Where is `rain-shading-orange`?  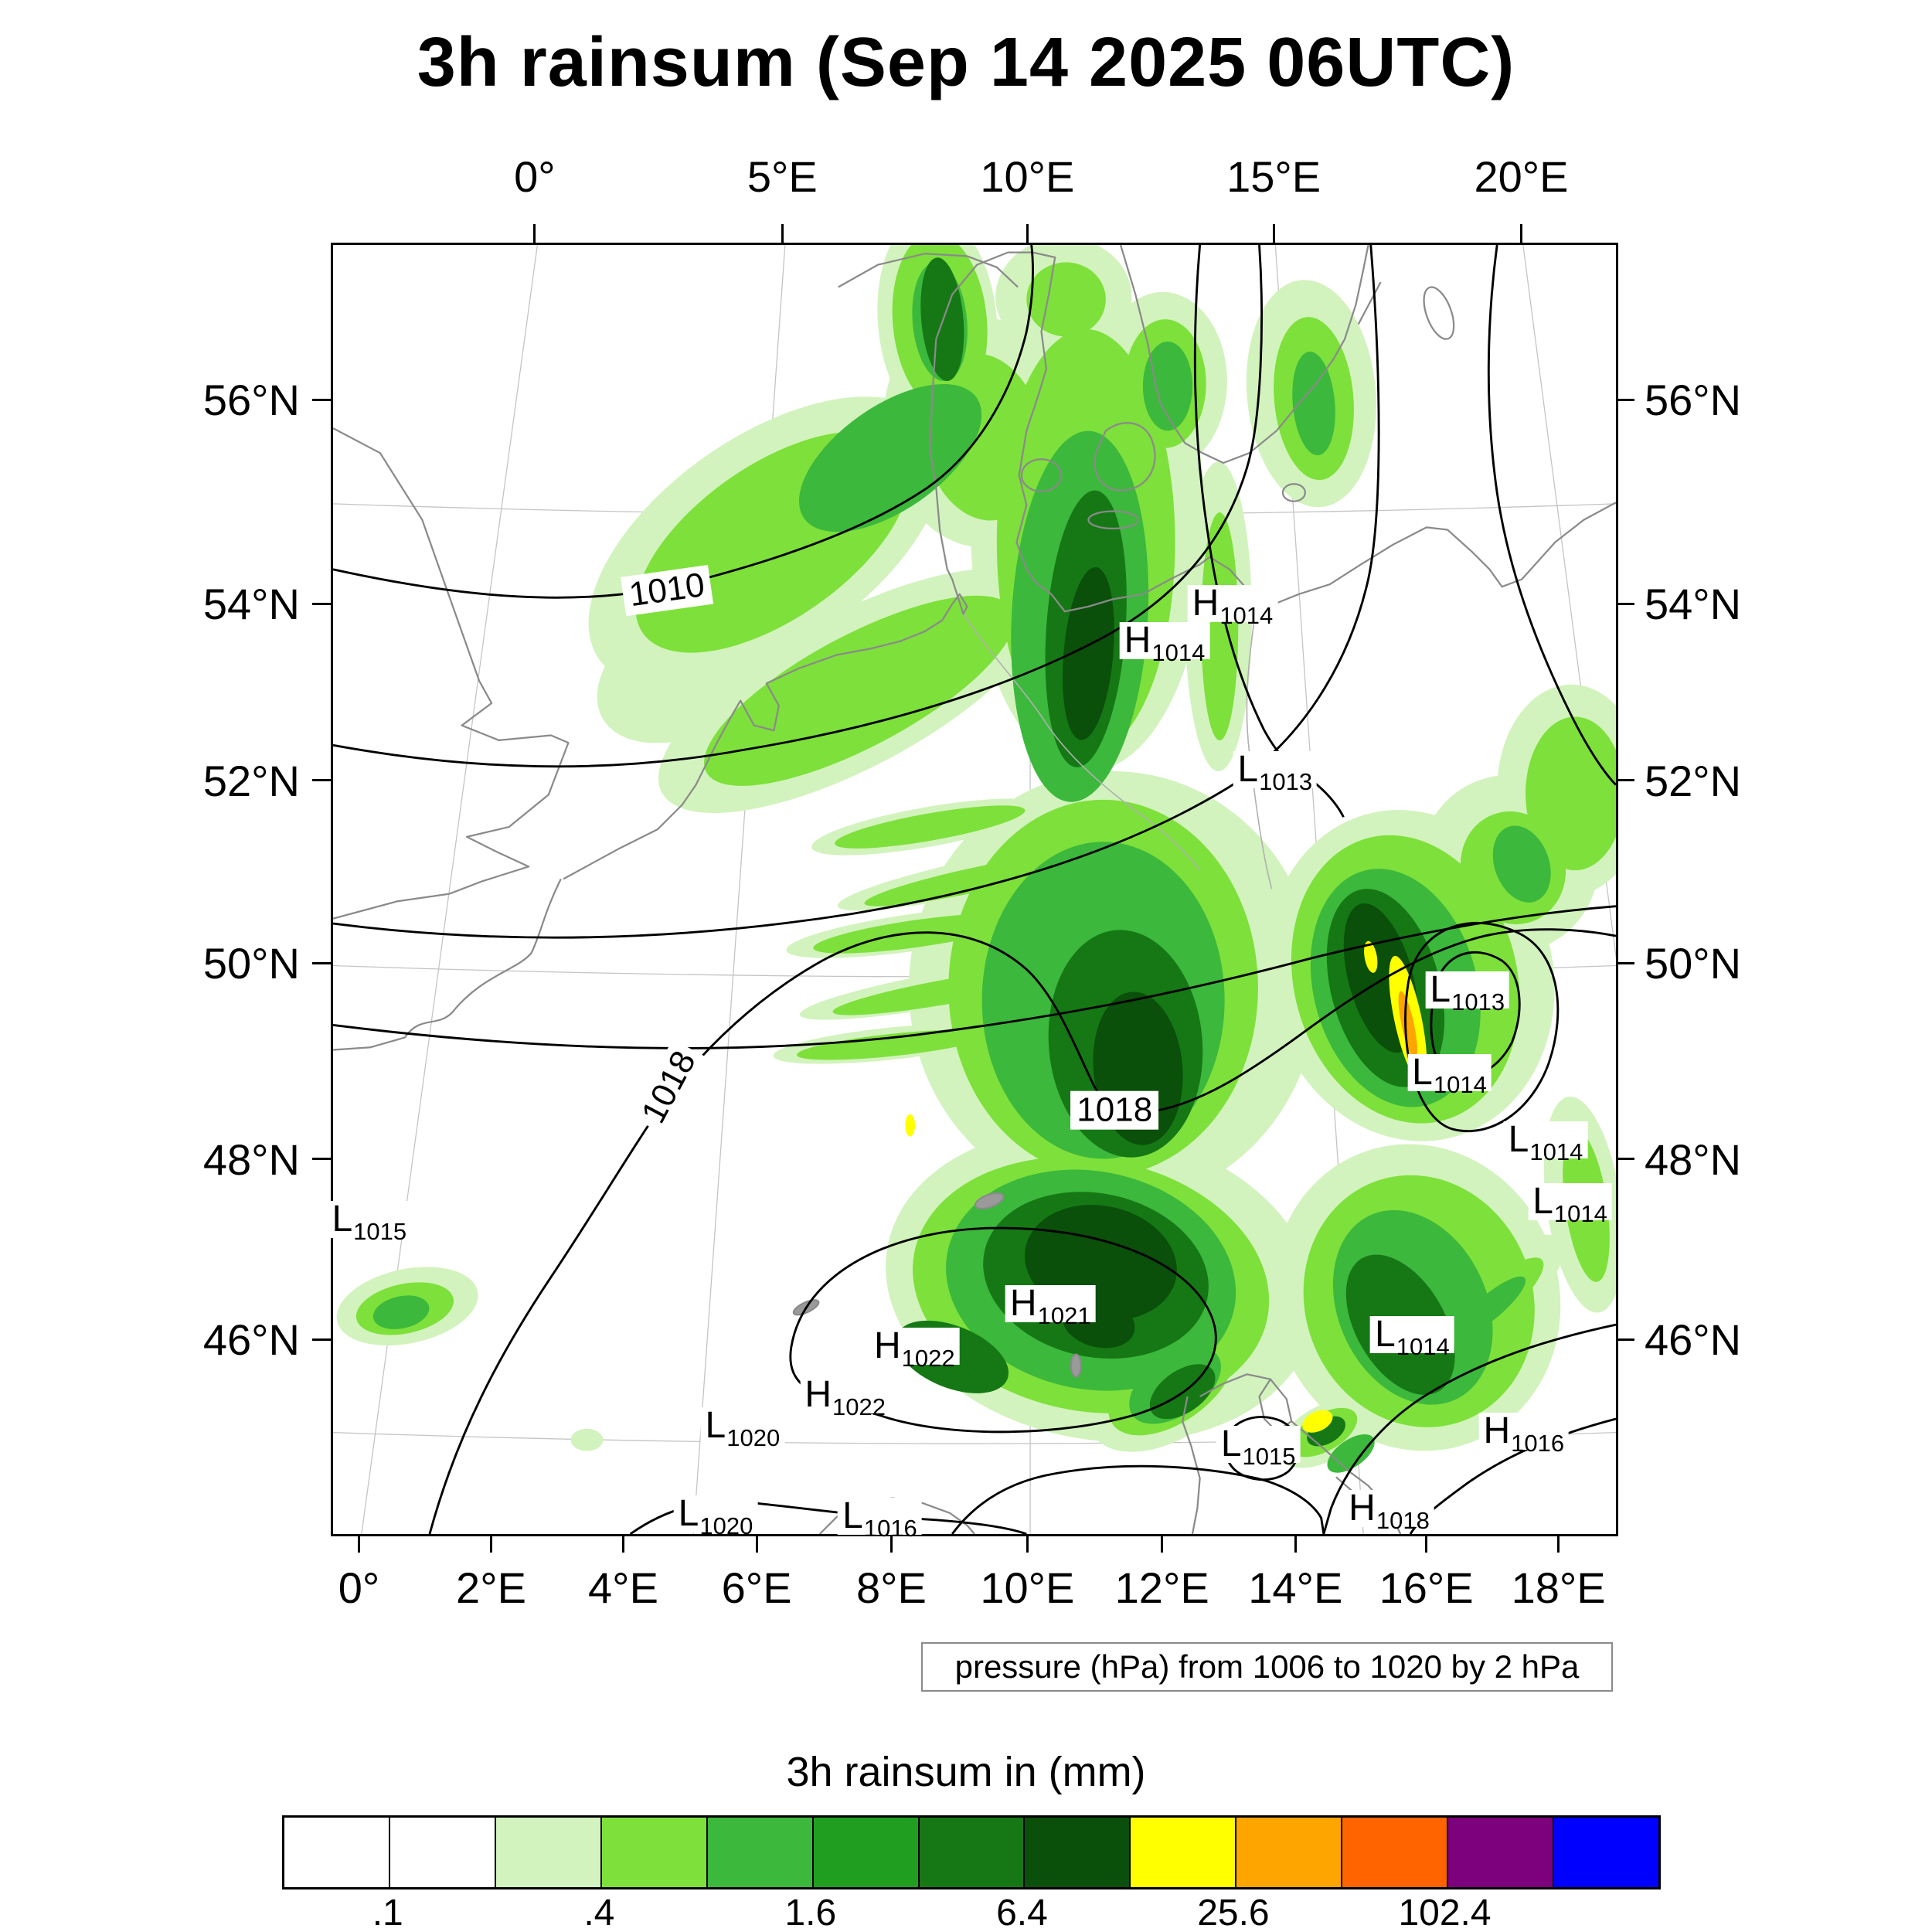
rain-shading-orange is located at coordinates (1407, 1026).